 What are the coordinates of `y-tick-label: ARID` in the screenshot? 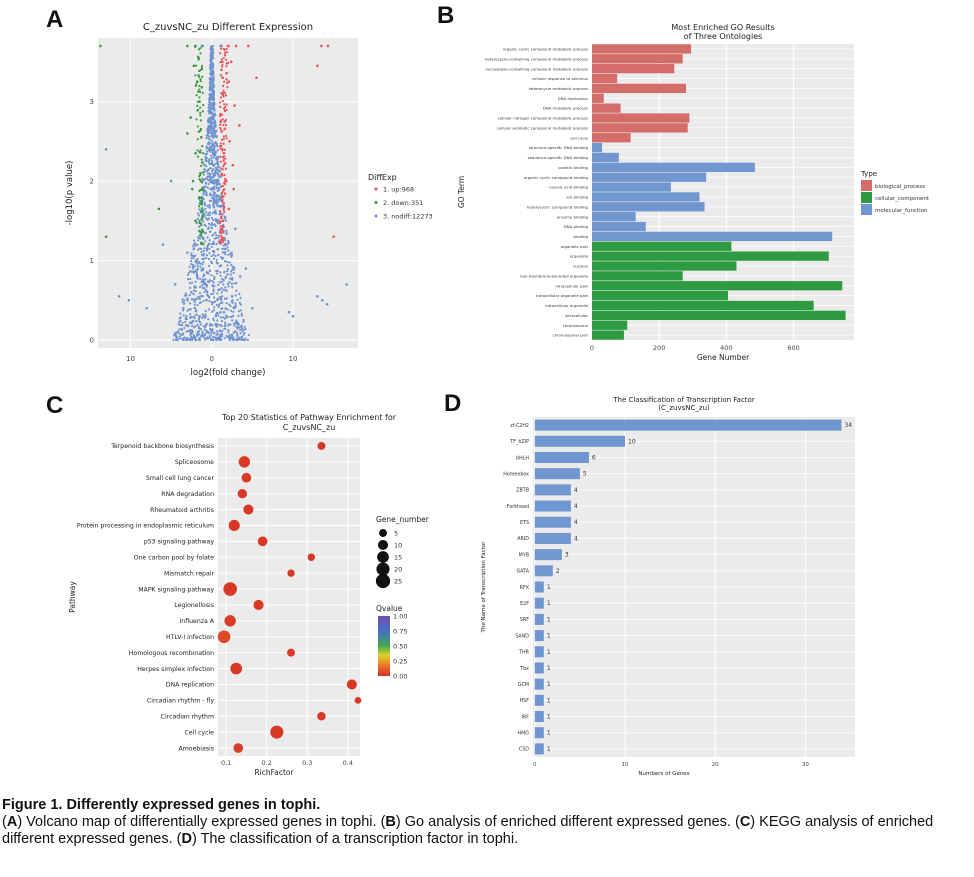 It's located at (523, 539).